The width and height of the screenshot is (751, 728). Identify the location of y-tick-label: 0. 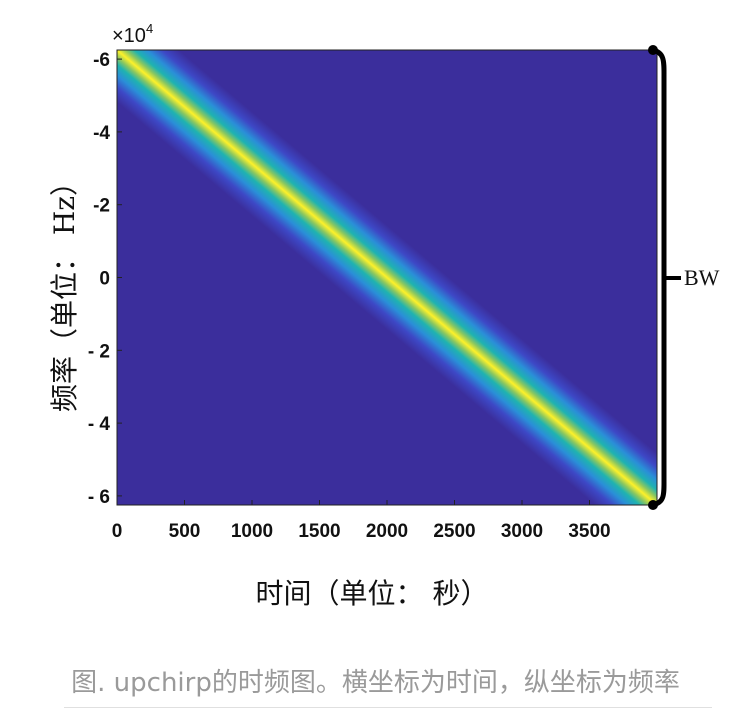
(104, 279).